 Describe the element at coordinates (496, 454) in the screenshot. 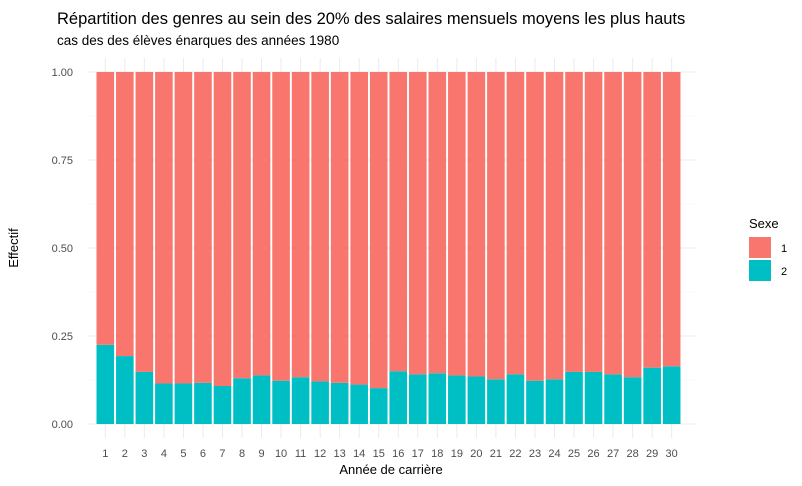

I see `x-tick-label: 21` at that location.